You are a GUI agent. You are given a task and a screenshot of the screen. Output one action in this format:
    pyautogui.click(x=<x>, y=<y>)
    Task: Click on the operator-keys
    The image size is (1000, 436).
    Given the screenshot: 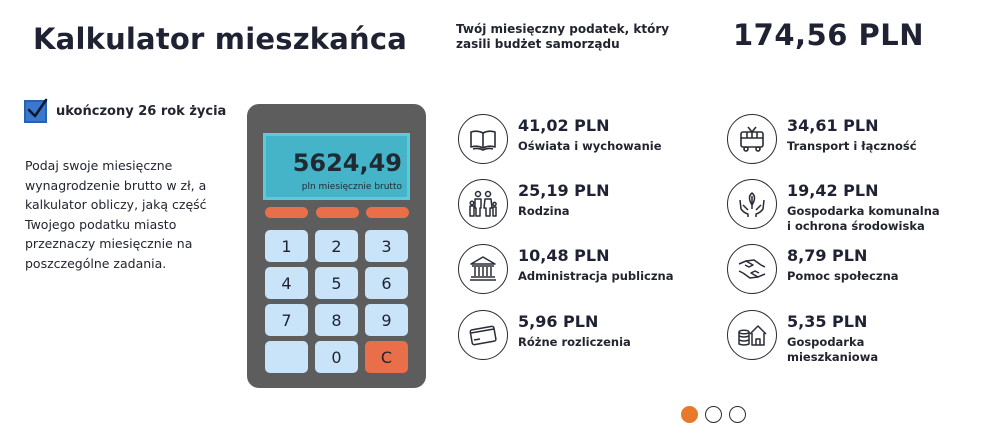 What is the action you would take?
    pyautogui.click(x=337, y=212)
    